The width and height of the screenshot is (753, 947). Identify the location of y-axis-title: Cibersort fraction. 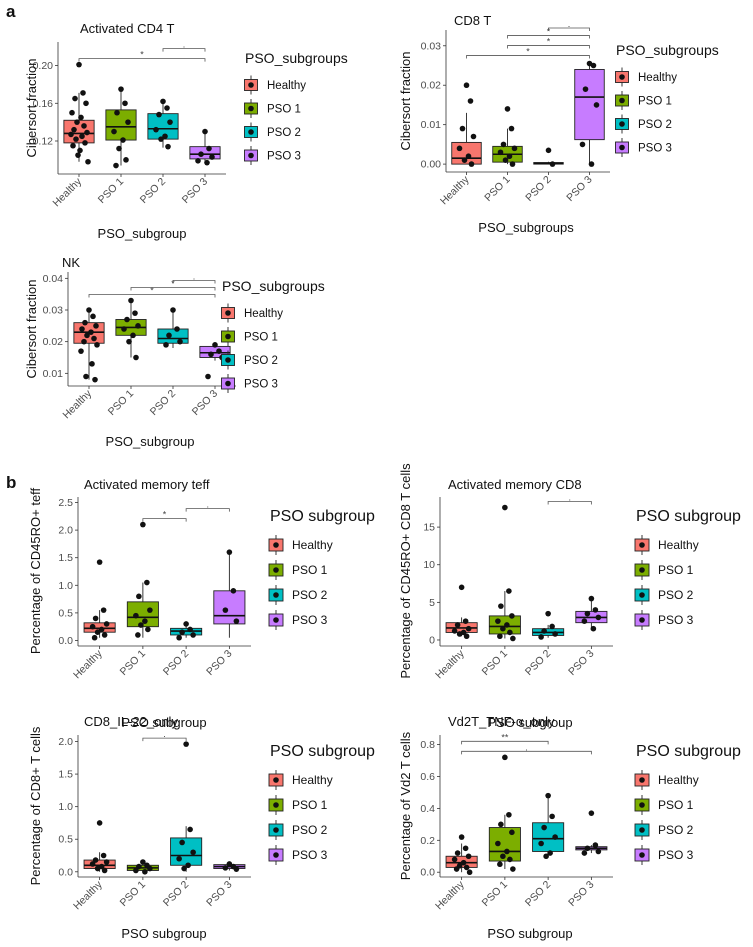
(405, 101).